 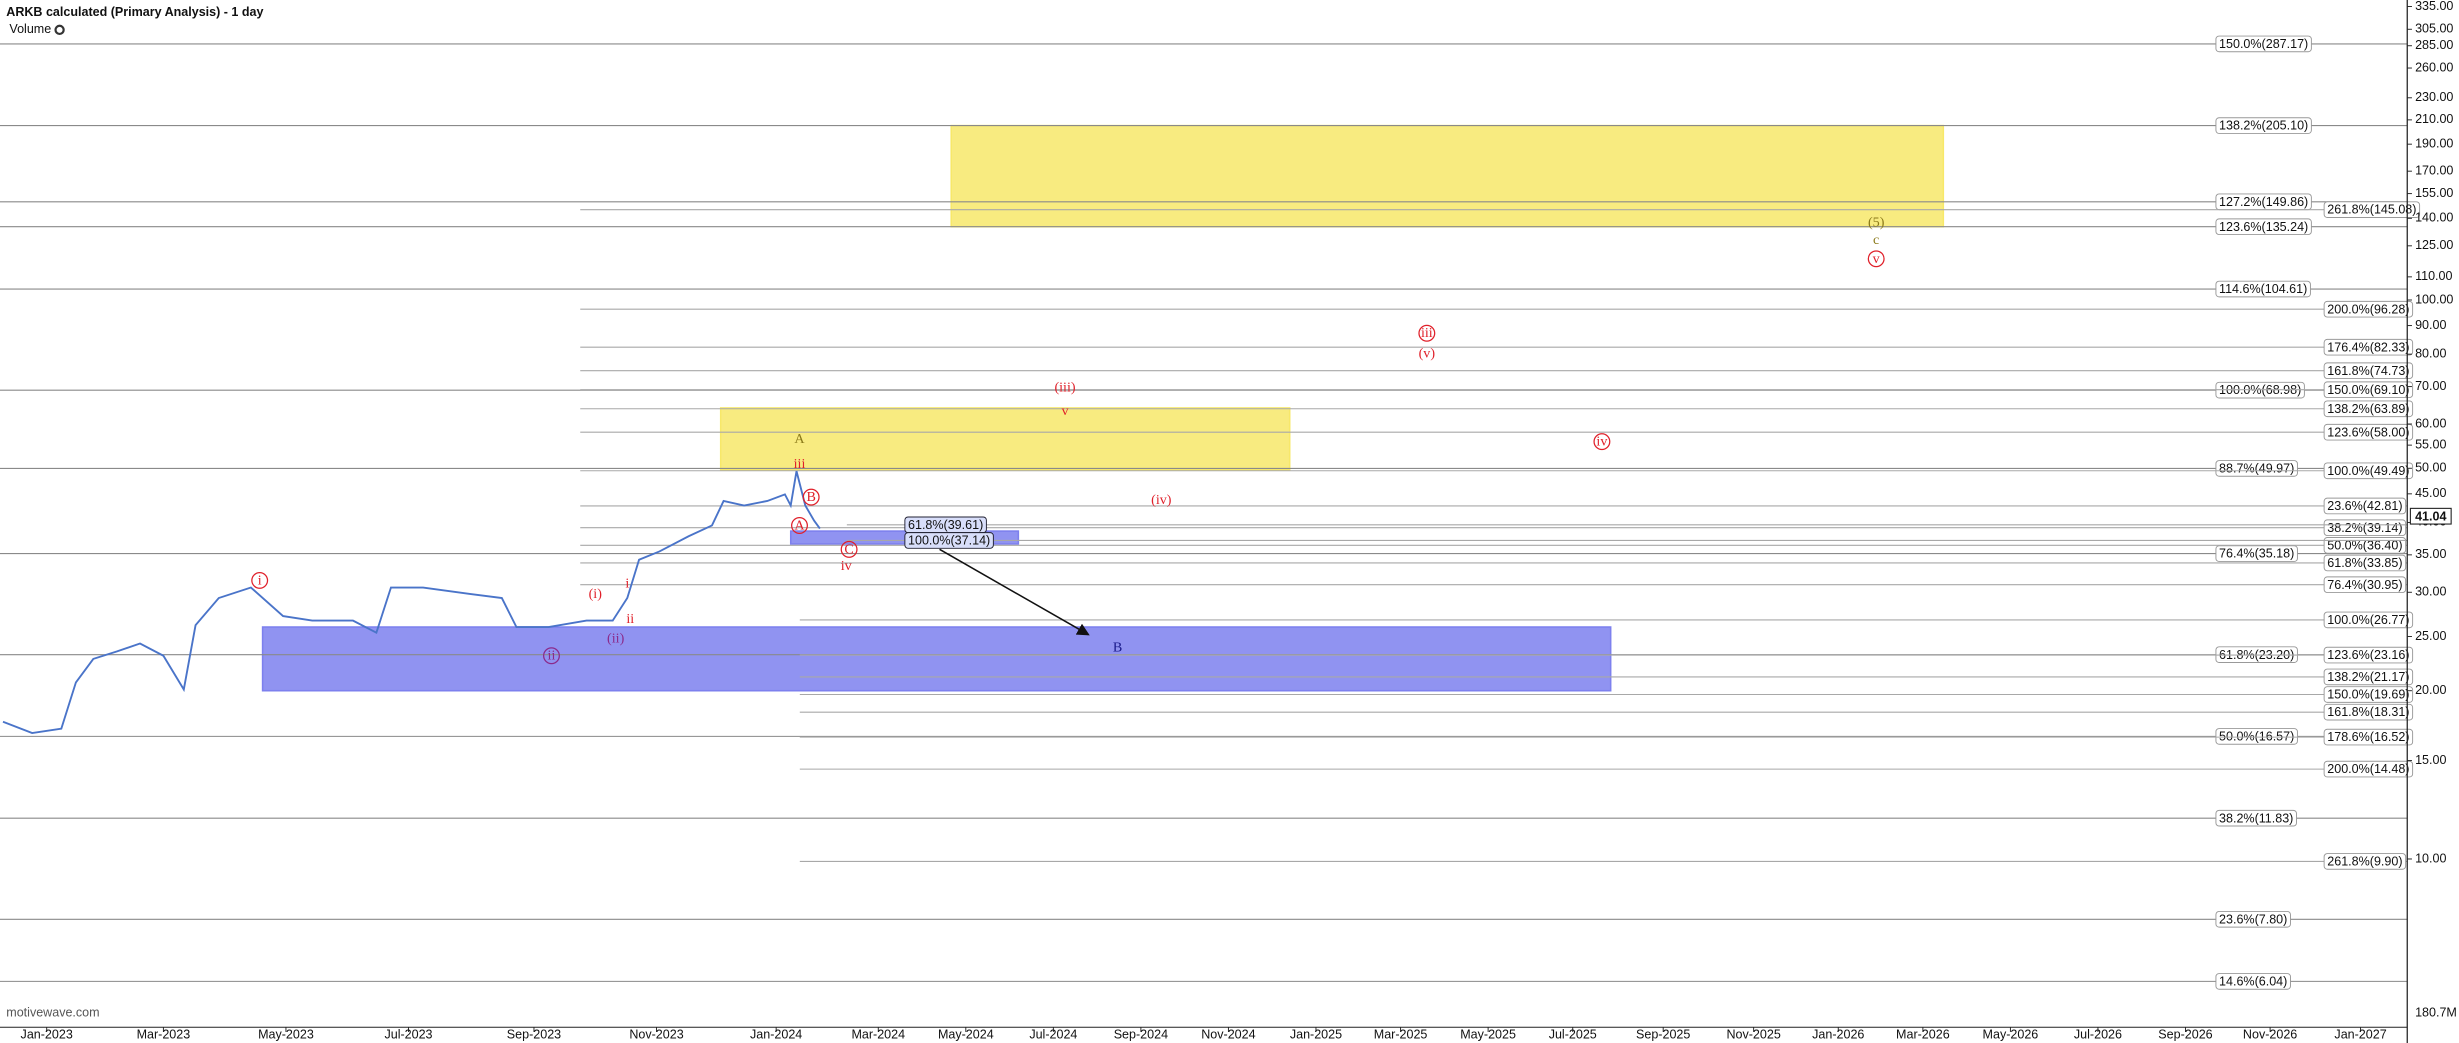 What do you see at coordinates (2098, 1034) in the screenshot?
I see `x-tick-label: Jul-2026` at bounding box center [2098, 1034].